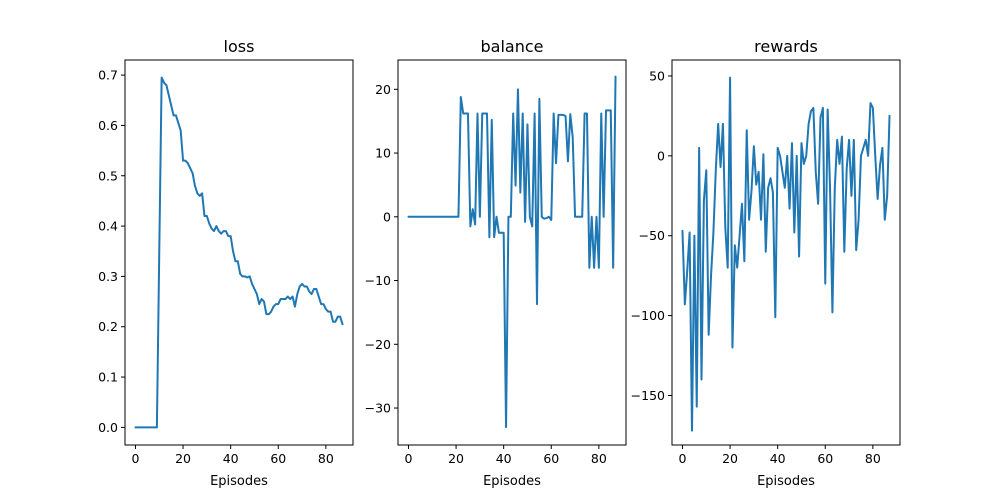 The width and height of the screenshot is (1000, 500). Describe the element at coordinates (383, 89) in the screenshot. I see `y-tick-label: 20` at that location.